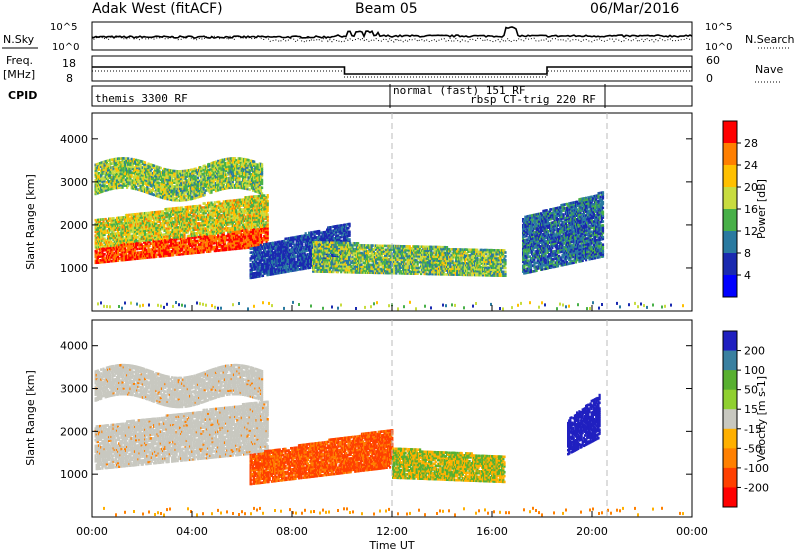 The image size is (800, 554). I want to click on freq-tick-high: 18, so click(69, 63).